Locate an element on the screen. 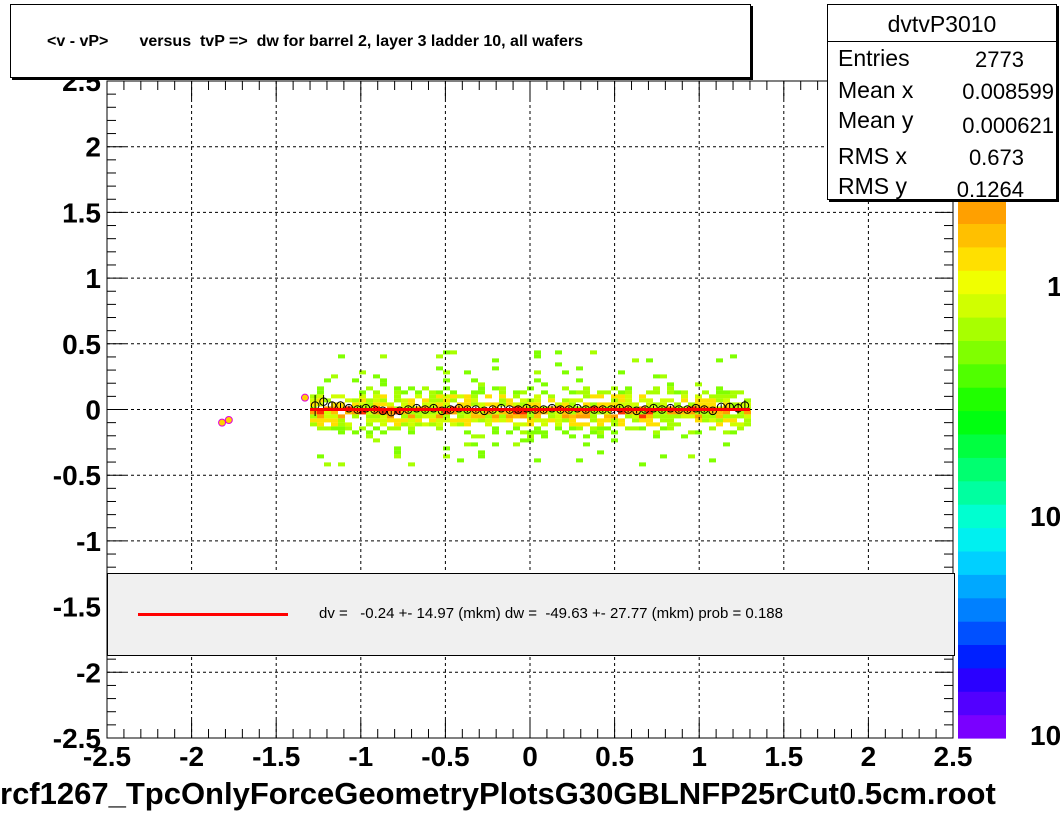  x-tick-label: 2.5 is located at coordinates (953, 756).